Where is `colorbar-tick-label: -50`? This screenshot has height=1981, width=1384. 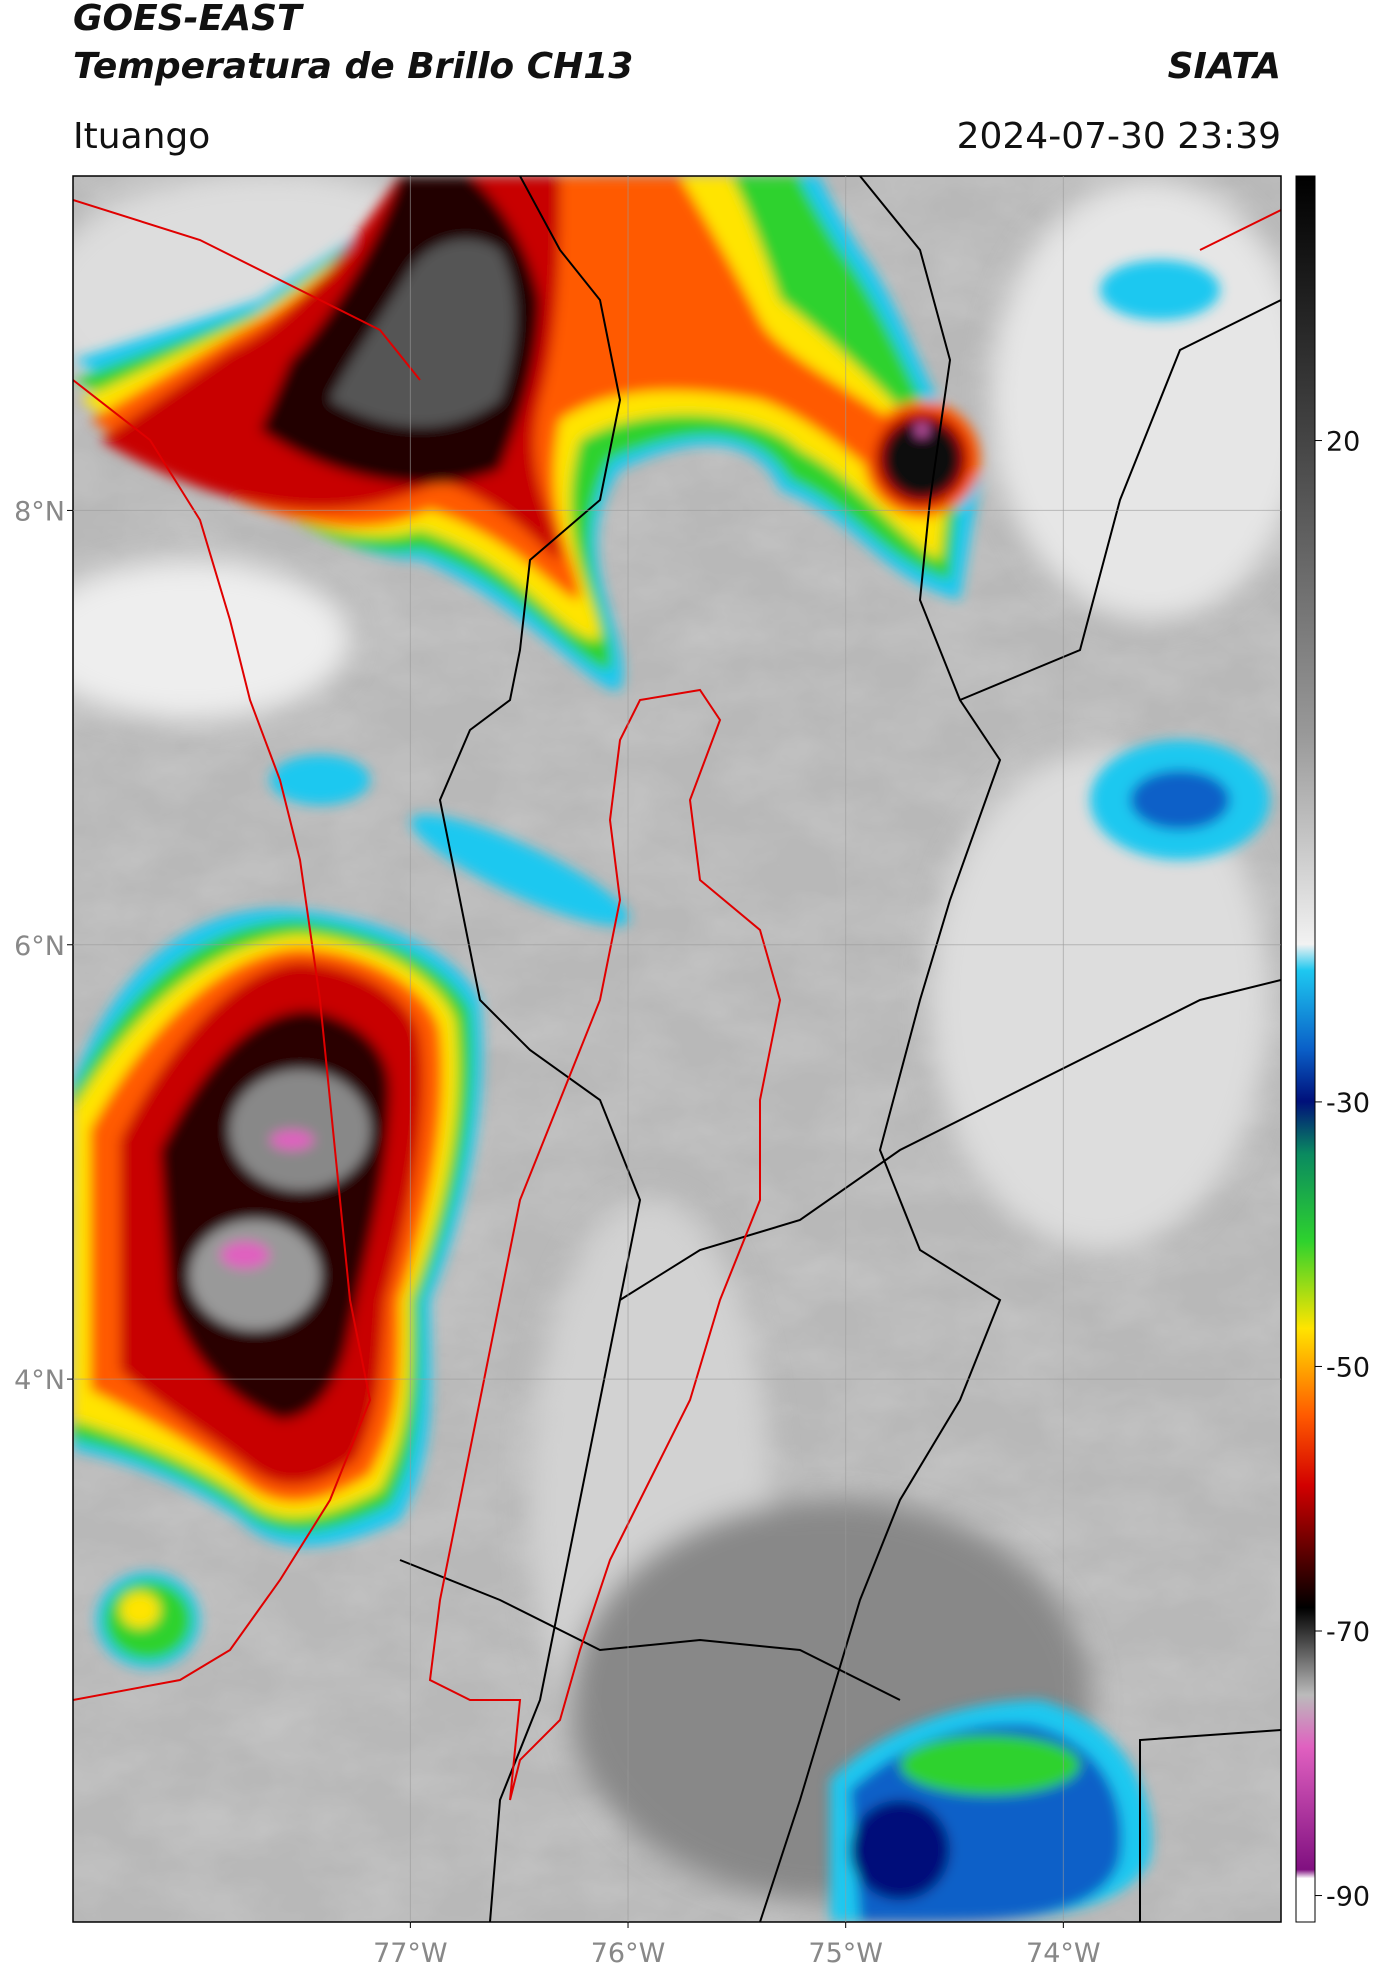
colorbar-tick-label: -50 is located at coordinates (1348, 1367).